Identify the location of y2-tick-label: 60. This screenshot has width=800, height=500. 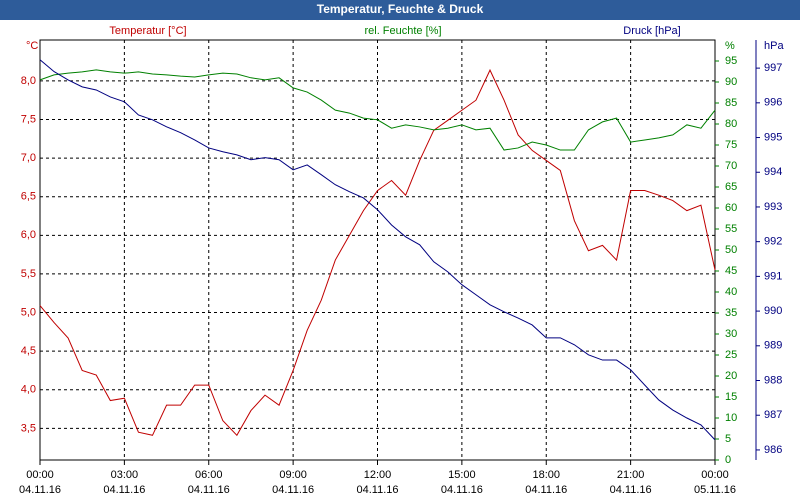
(731, 208).